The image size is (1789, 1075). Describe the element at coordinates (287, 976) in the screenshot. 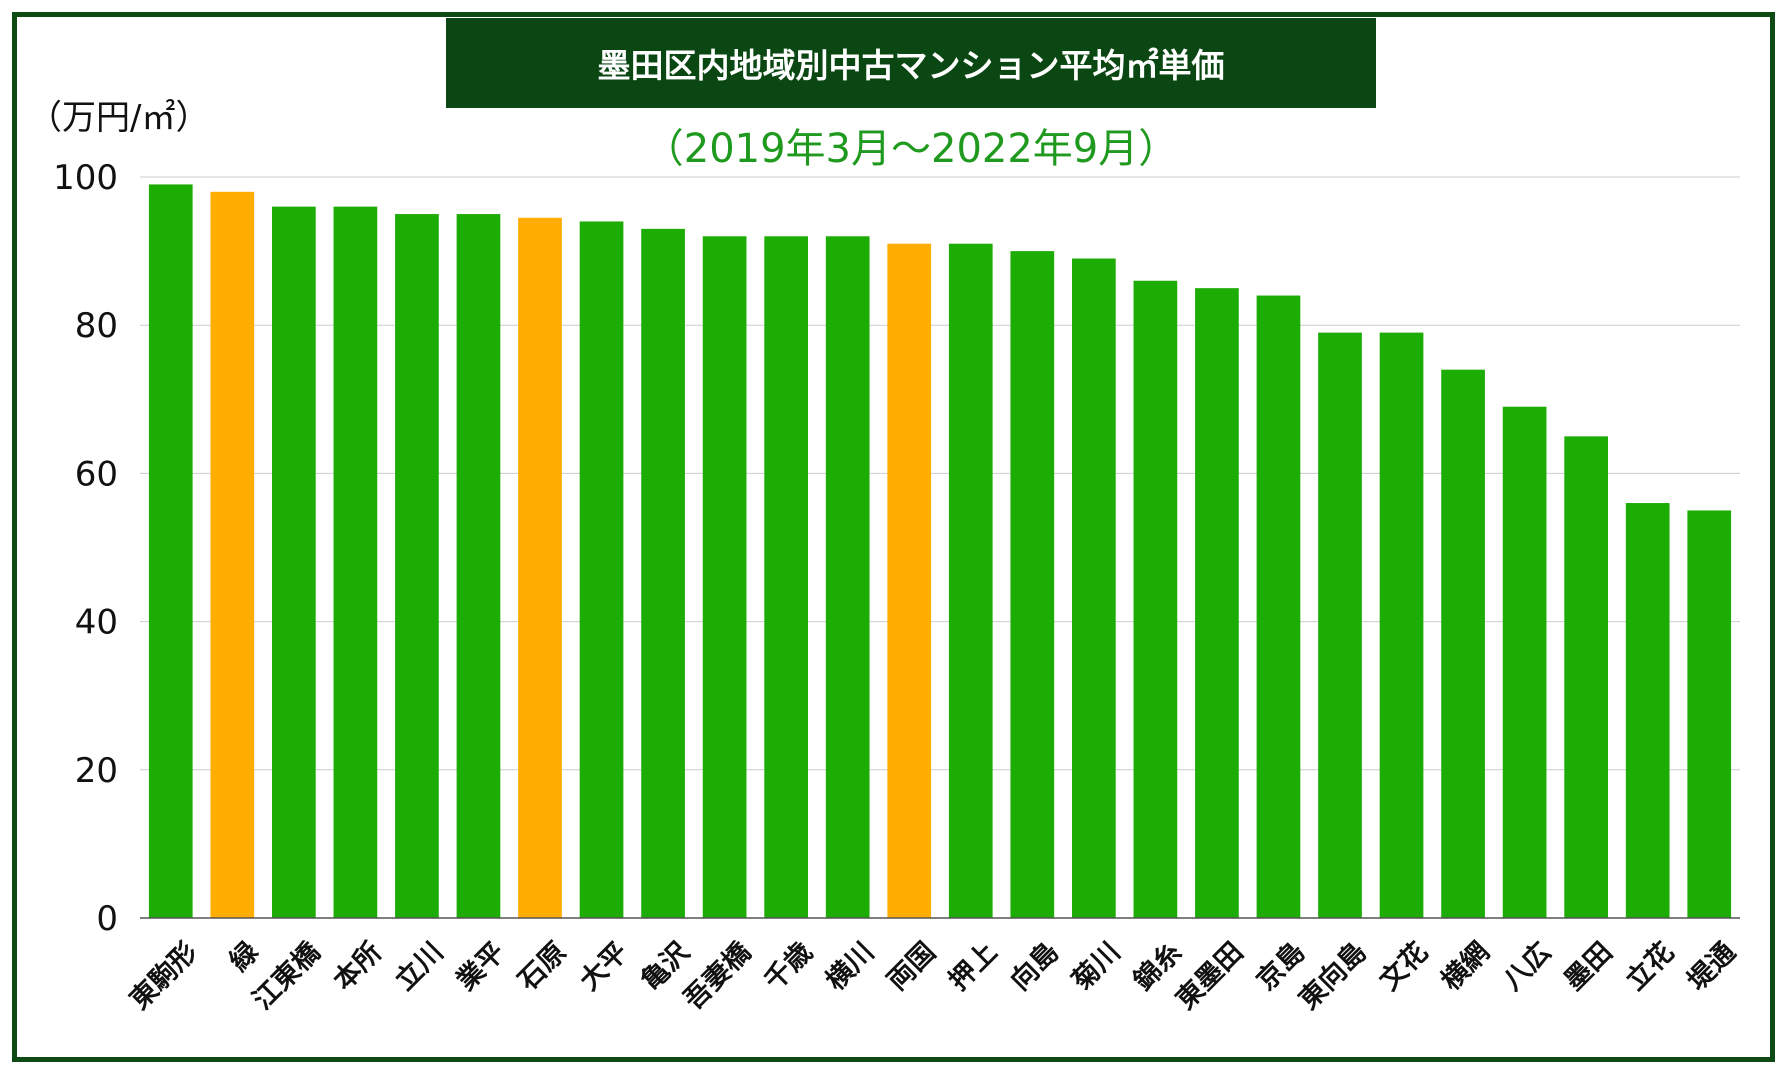

I see `x-tick-label: 江東橋` at that location.